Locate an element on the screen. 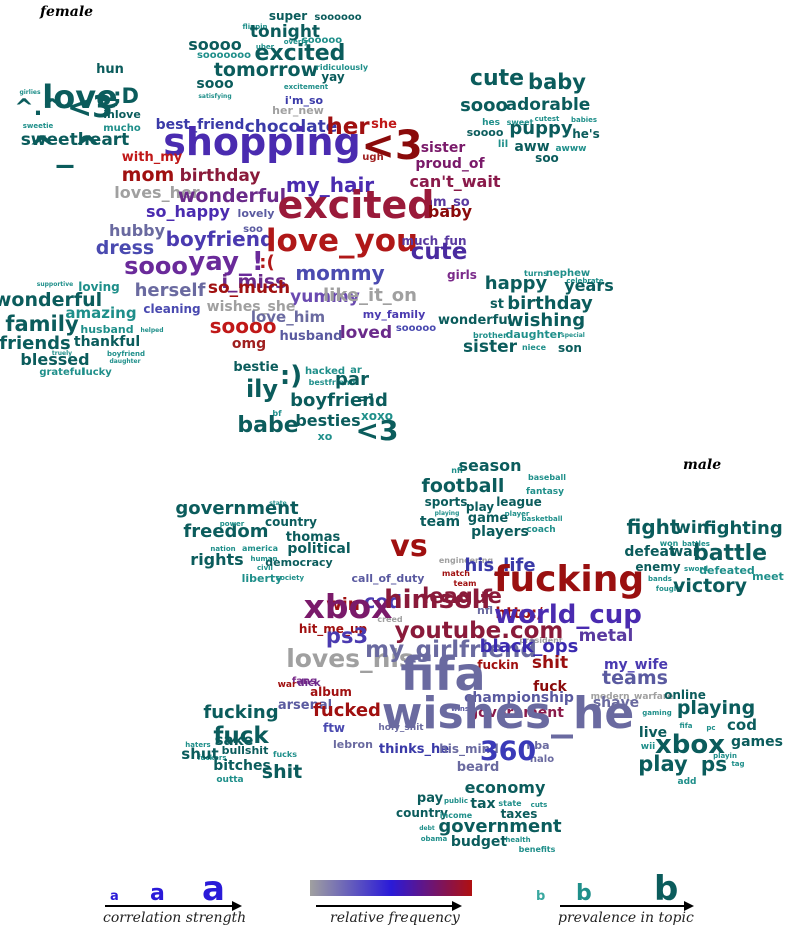  female-word-nephew: nephew is located at coordinates (568, 273).